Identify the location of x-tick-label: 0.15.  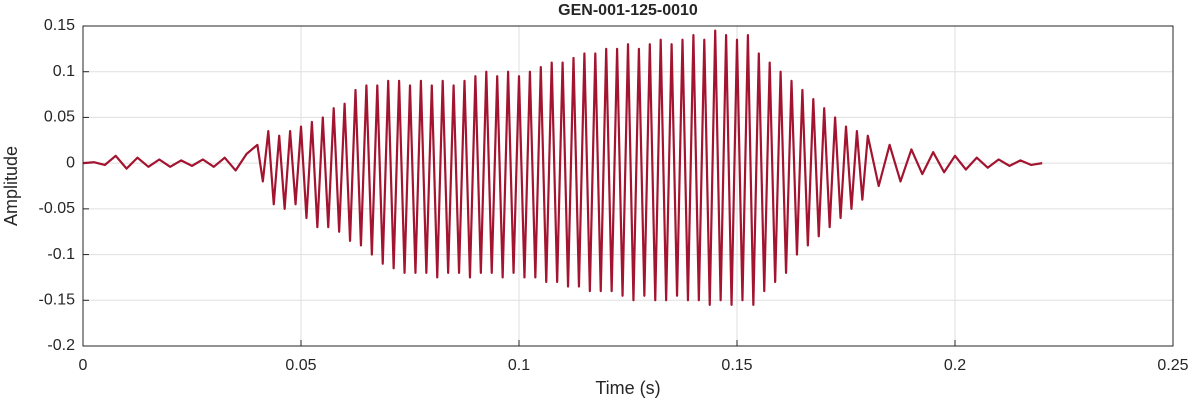
(736, 365).